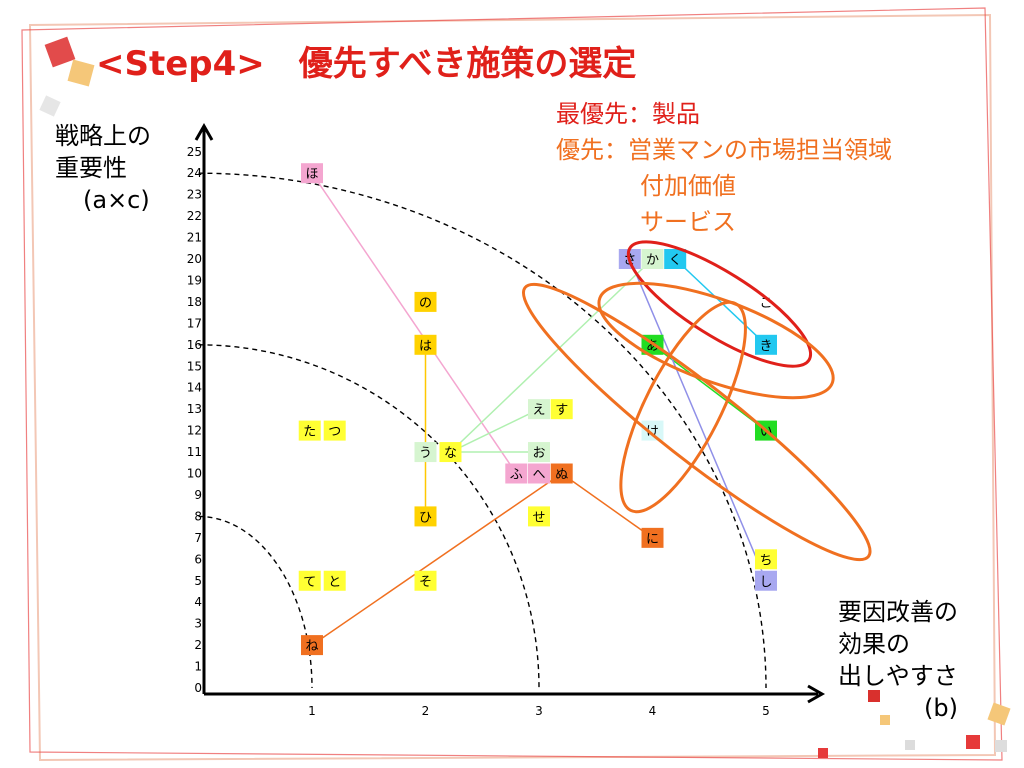 This screenshot has width=1024, height=768. I want to click on x-tick-label: 1, so click(312, 711).